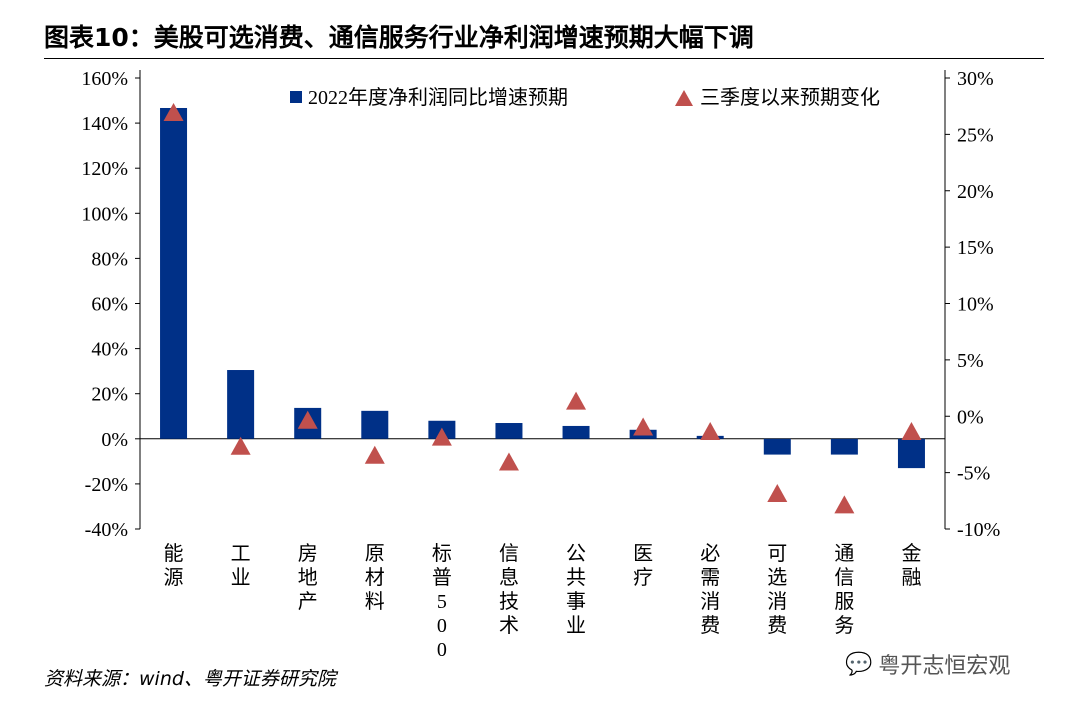  Describe the element at coordinates (104, 214) in the screenshot. I see `left-tick-label: 100%` at that location.